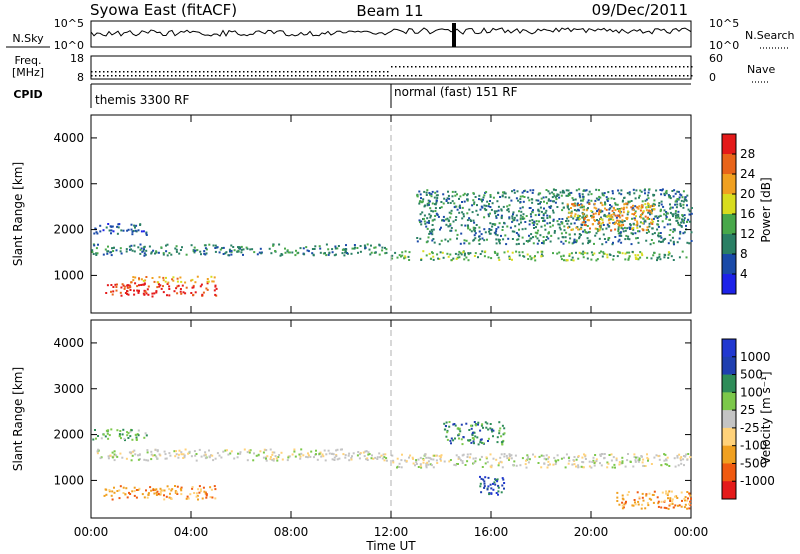 The image size is (800, 554). What do you see at coordinates (28, 38) in the screenshot?
I see `noise-sky-label: N.Sky` at bounding box center [28, 38].